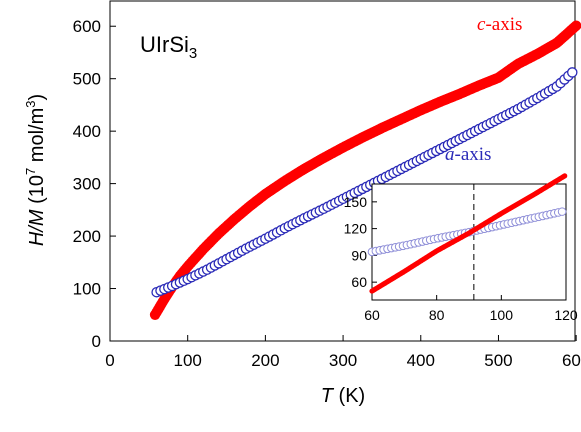  Describe the element at coordinates (37, 192) in the screenshot. I see `y-axis-unit: (10` at that location.